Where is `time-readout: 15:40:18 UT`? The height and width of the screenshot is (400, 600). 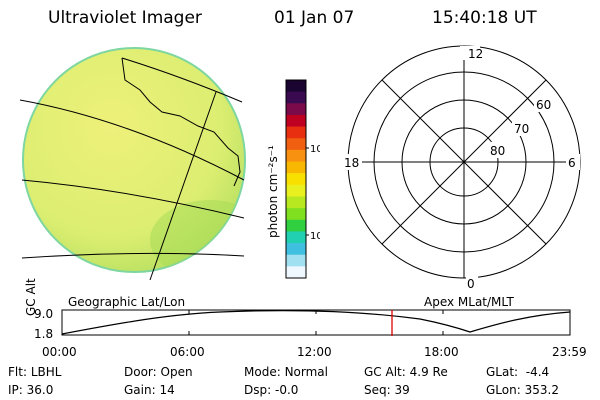
time-readout: 15:40:18 UT is located at coordinates (484, 18).